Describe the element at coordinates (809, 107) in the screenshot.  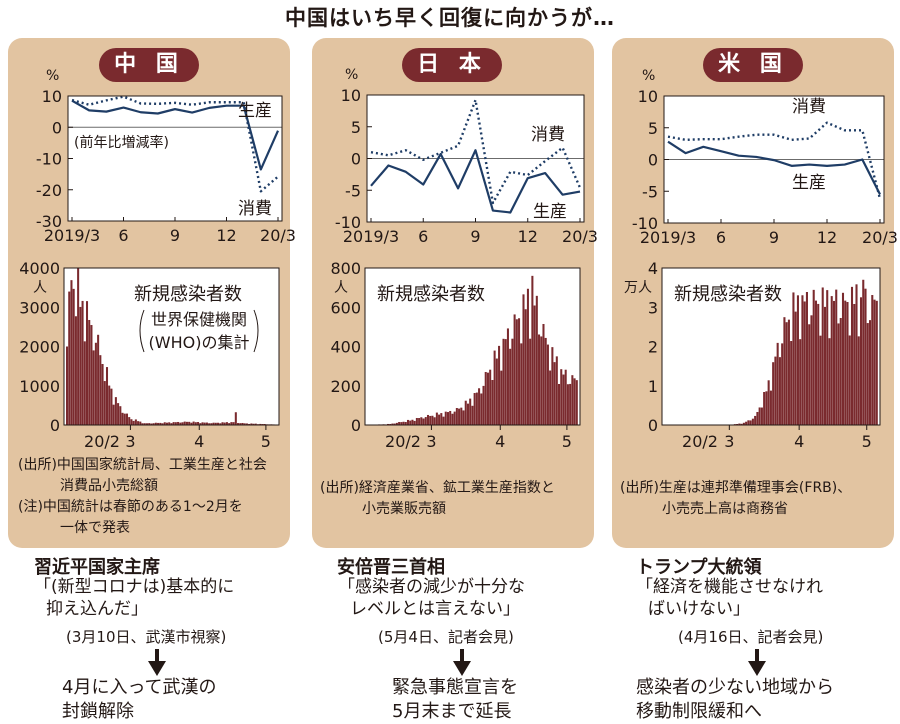
I see `us-econ-series-label: 消費` at that location.